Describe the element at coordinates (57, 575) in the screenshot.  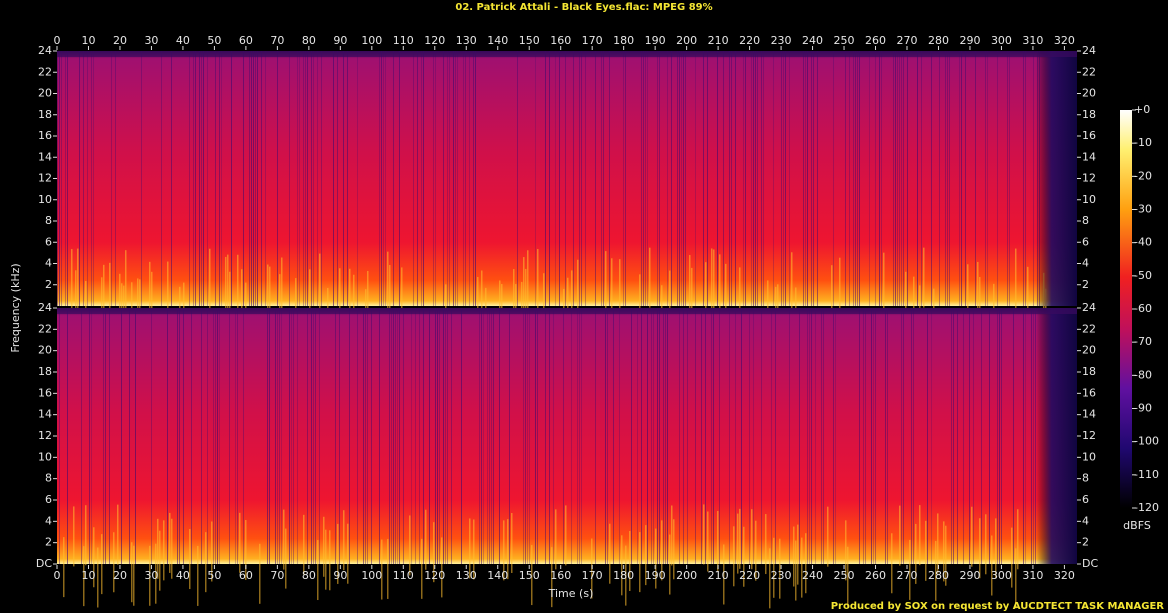
I see `x-tick-label: 0` at that location.